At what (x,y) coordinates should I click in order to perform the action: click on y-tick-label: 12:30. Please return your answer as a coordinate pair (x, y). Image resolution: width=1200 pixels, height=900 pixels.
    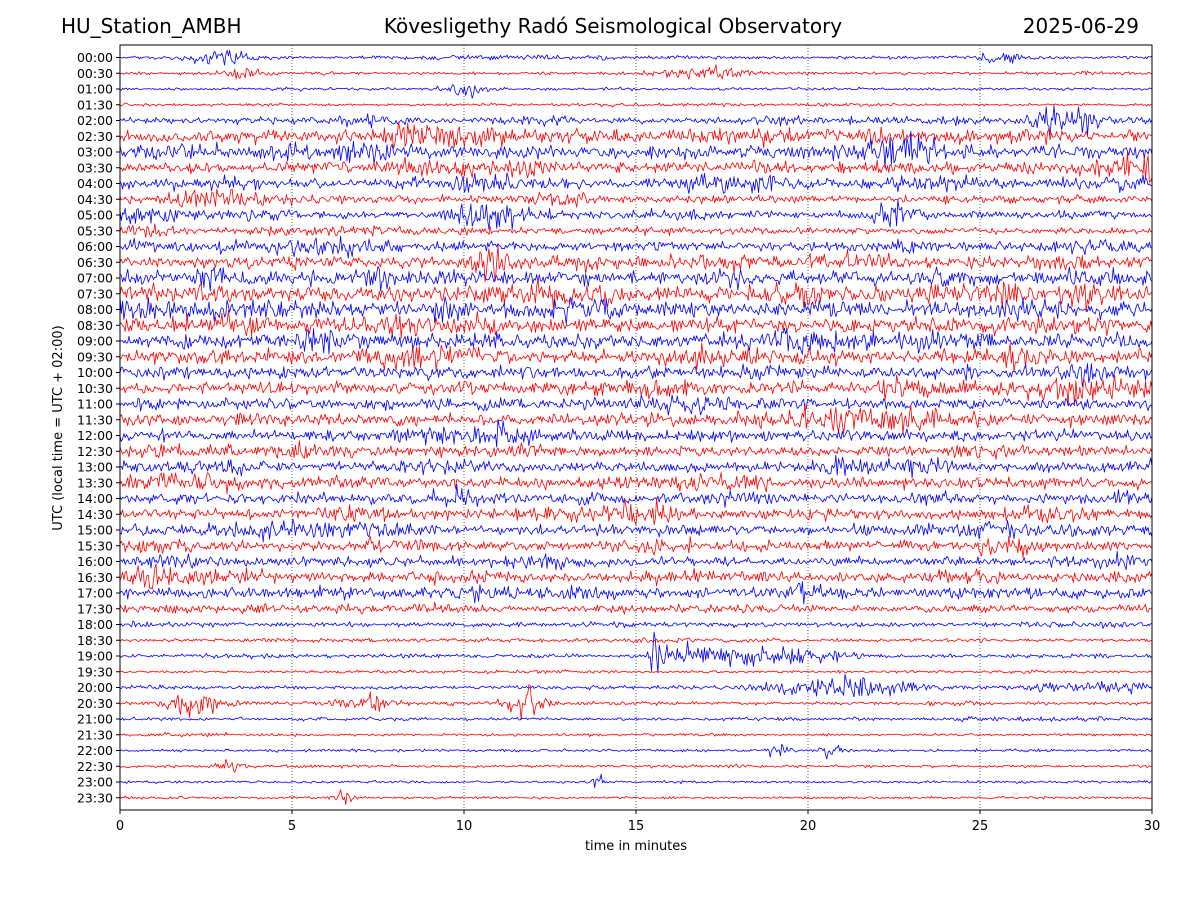
    Looking at the image, I should click on (95, 451).